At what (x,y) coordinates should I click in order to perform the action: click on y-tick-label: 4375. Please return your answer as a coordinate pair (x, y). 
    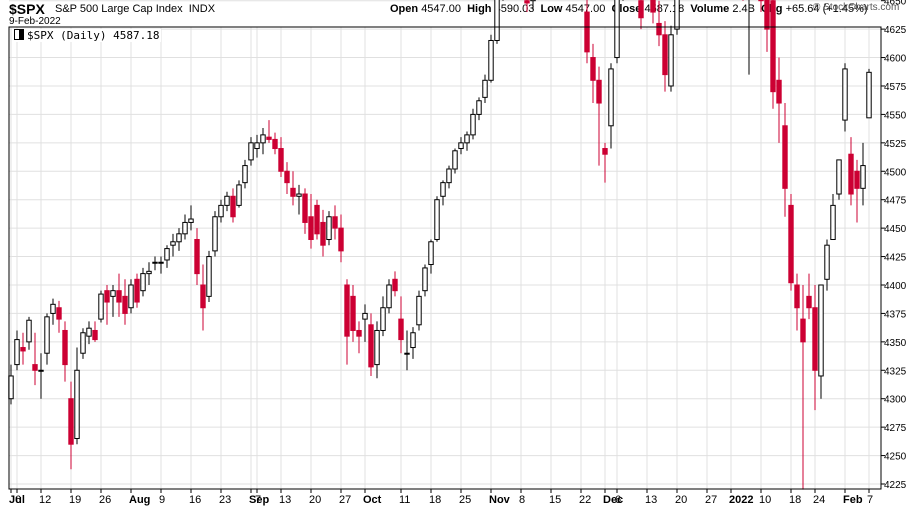
    Looking at the image, I should click on (895, 314).